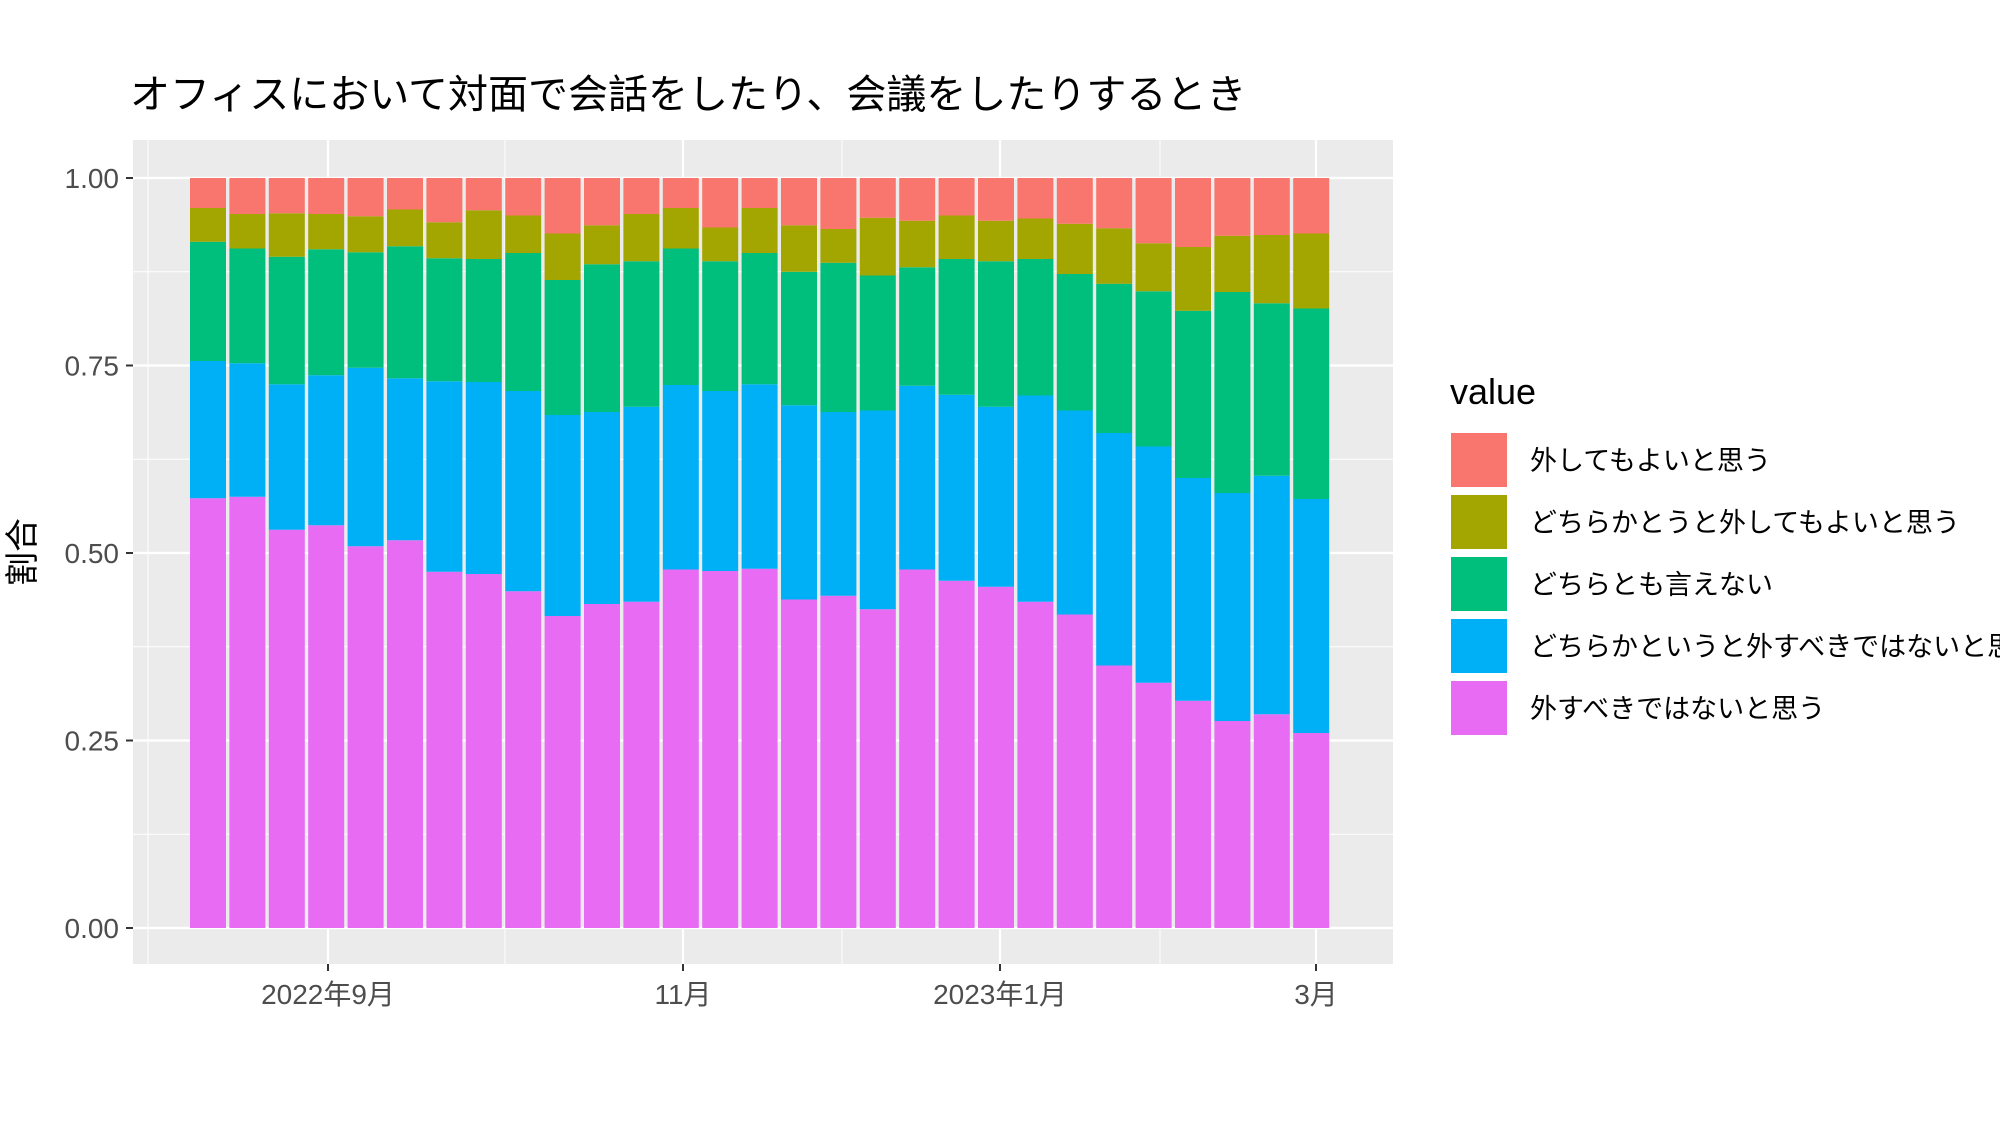 This screenshot has height=1125, width=2000. I want to click on x-tick-label: 3月, so click(1316, 994).